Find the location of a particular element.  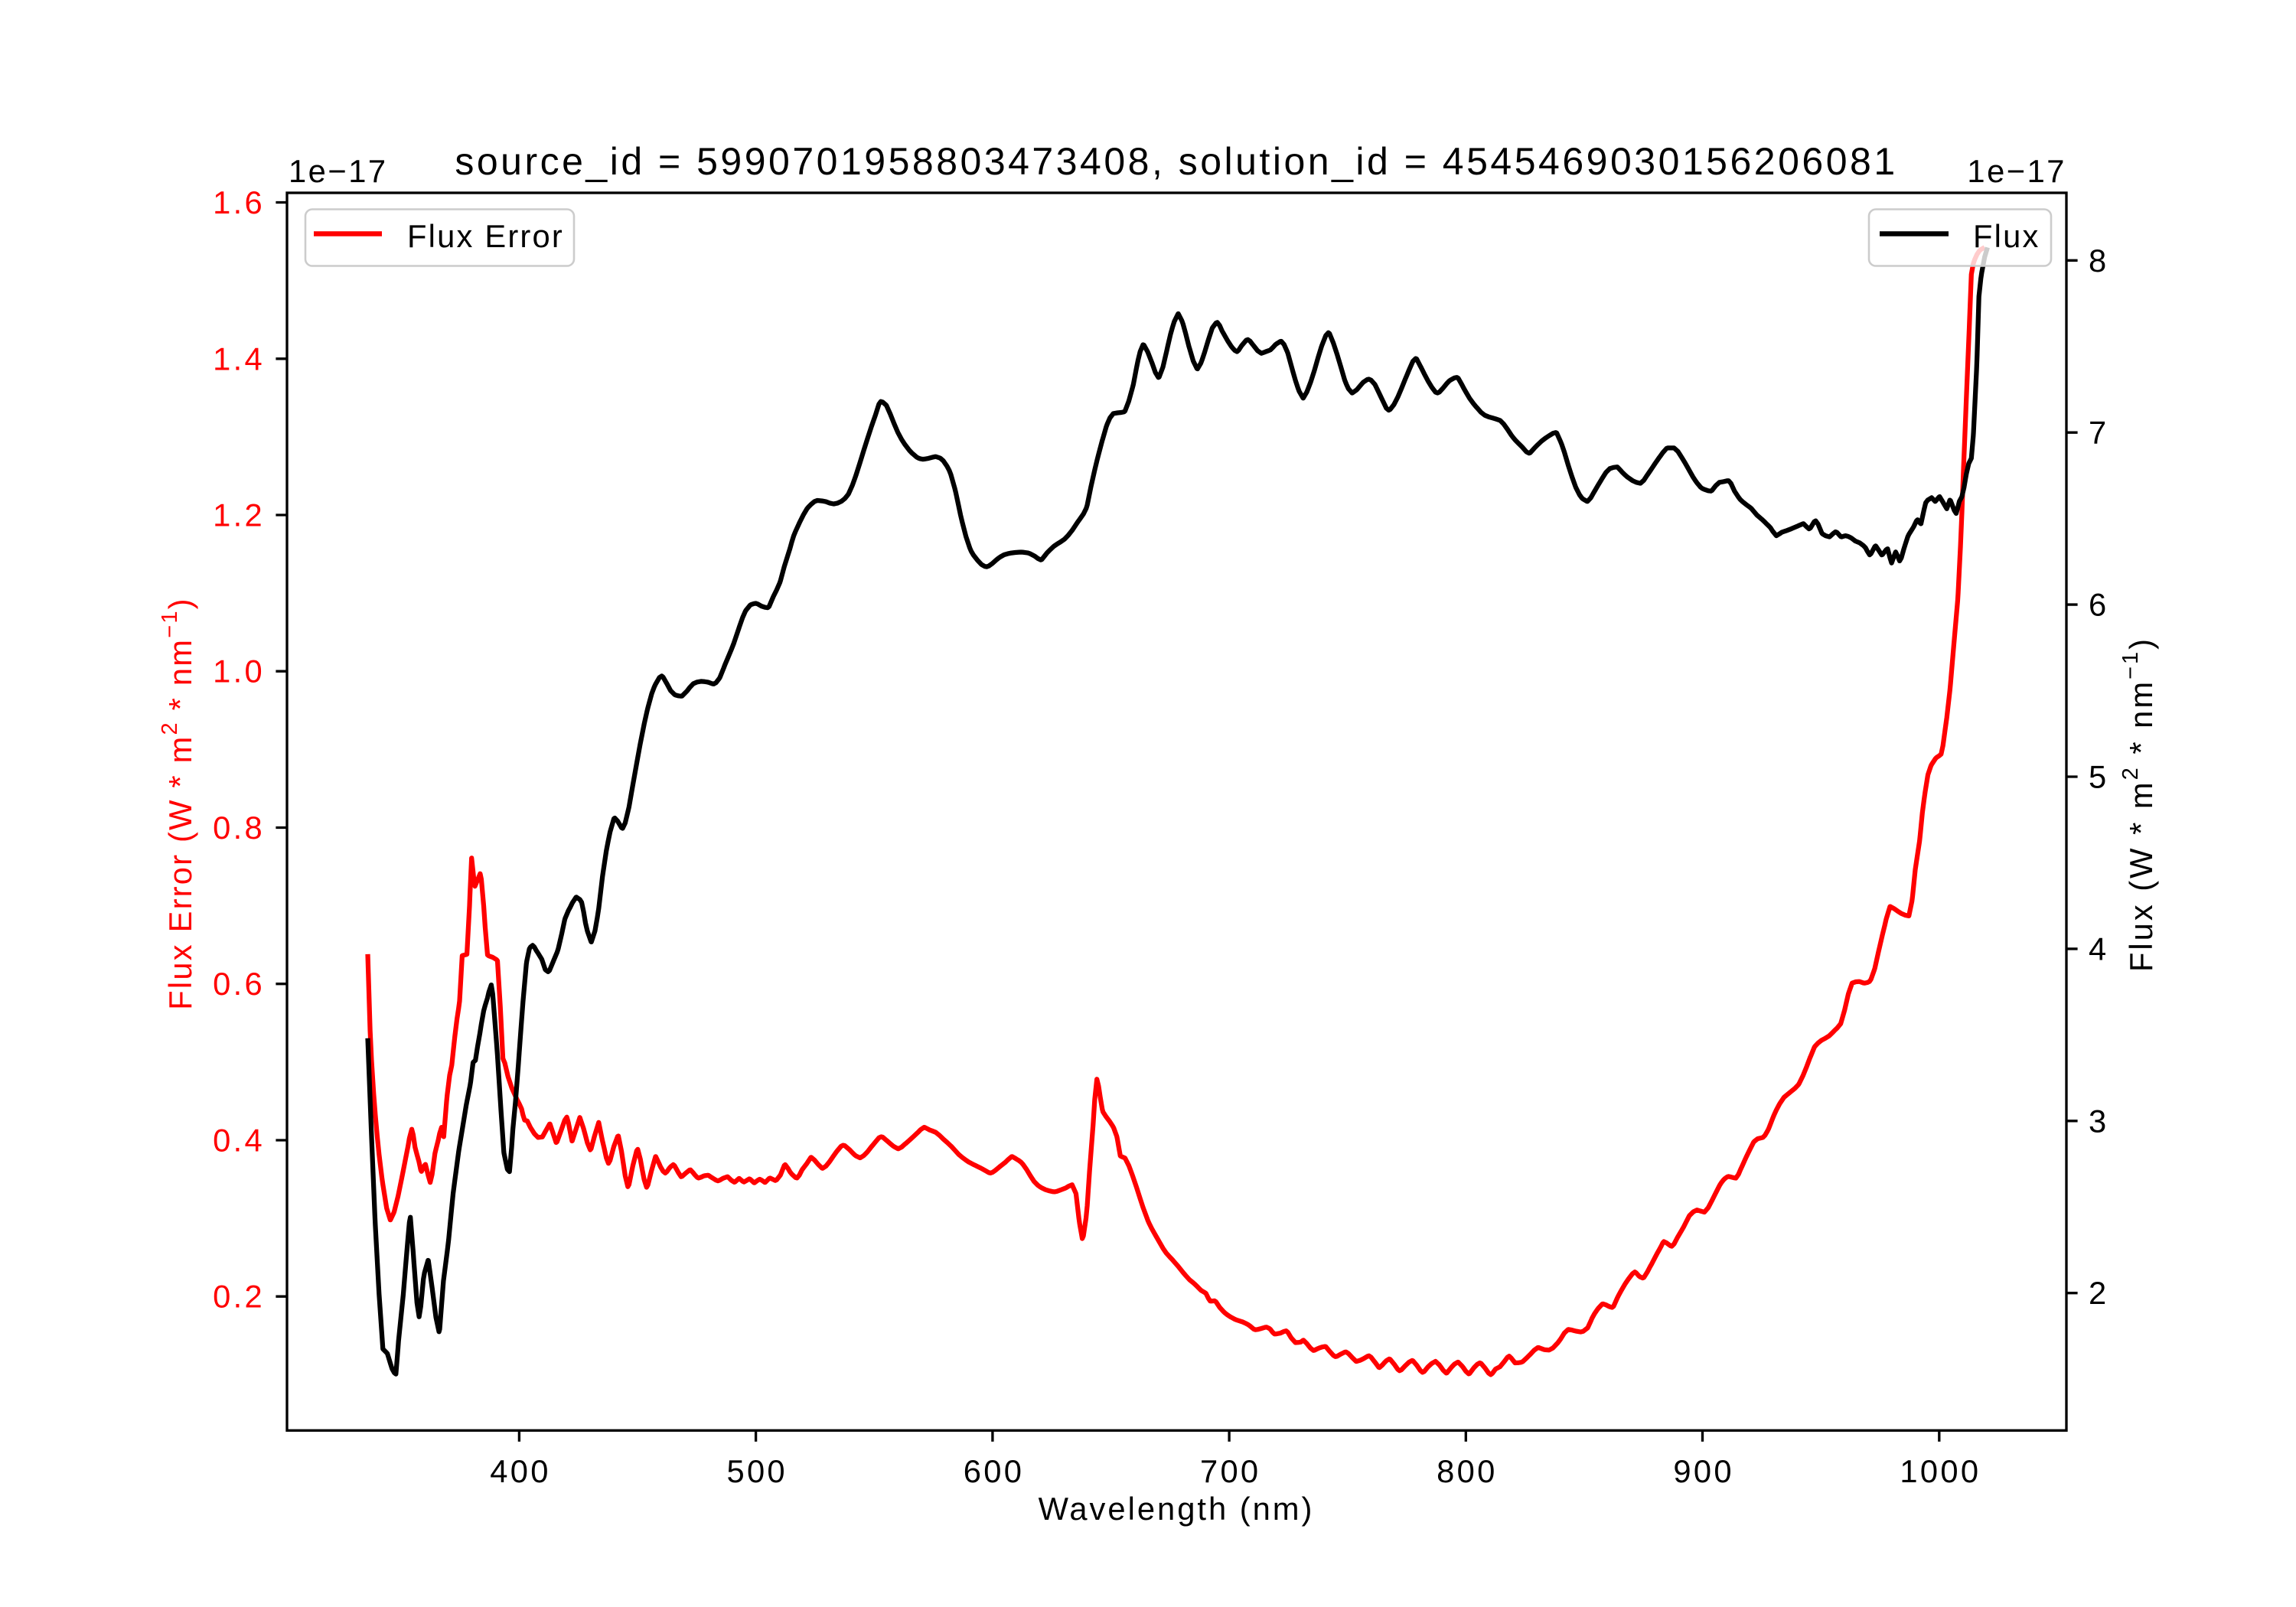

svg-text: 400 is located at coordinates (520, 1471).